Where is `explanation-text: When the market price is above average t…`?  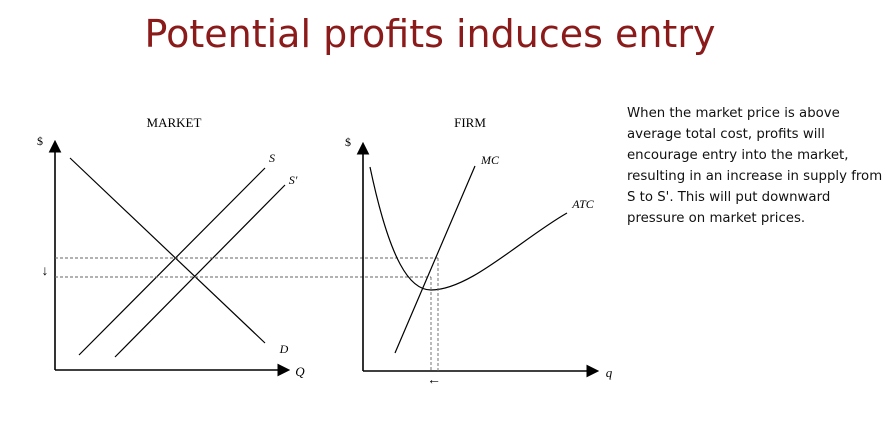
explanation-text: When the market price is above average t… is located at coordinates (755, 166).